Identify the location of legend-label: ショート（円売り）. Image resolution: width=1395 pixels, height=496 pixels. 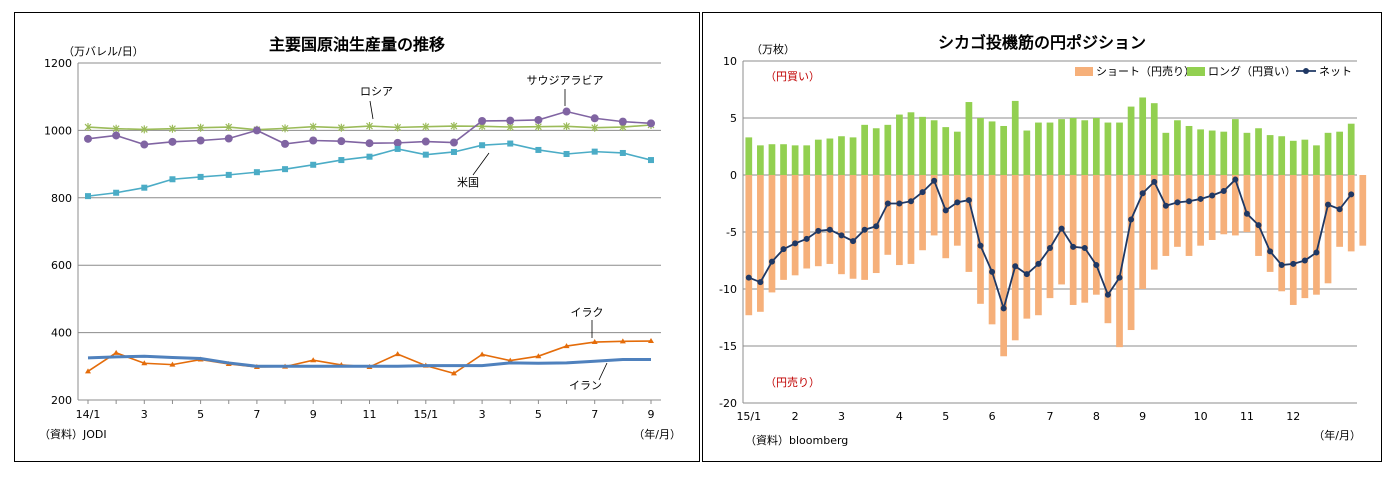
(1145, 71).